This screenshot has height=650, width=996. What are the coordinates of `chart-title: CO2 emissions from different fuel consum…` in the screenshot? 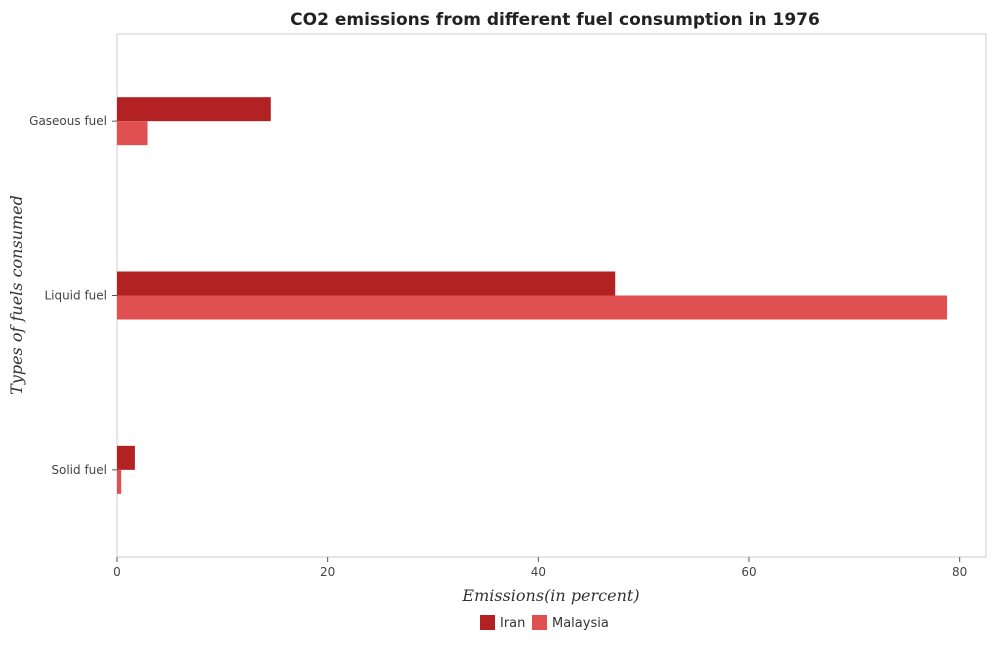 It's located at (555, 20).